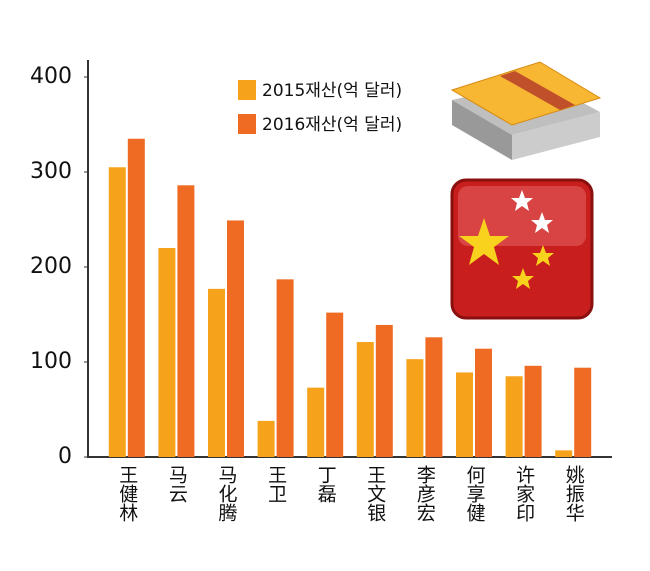 This screenshot has height=571, width=650. What do you see at coordinates (375, 493) in the screenshot?
I see `x-tick-label: 王文银` at bounding box center [375, 493].